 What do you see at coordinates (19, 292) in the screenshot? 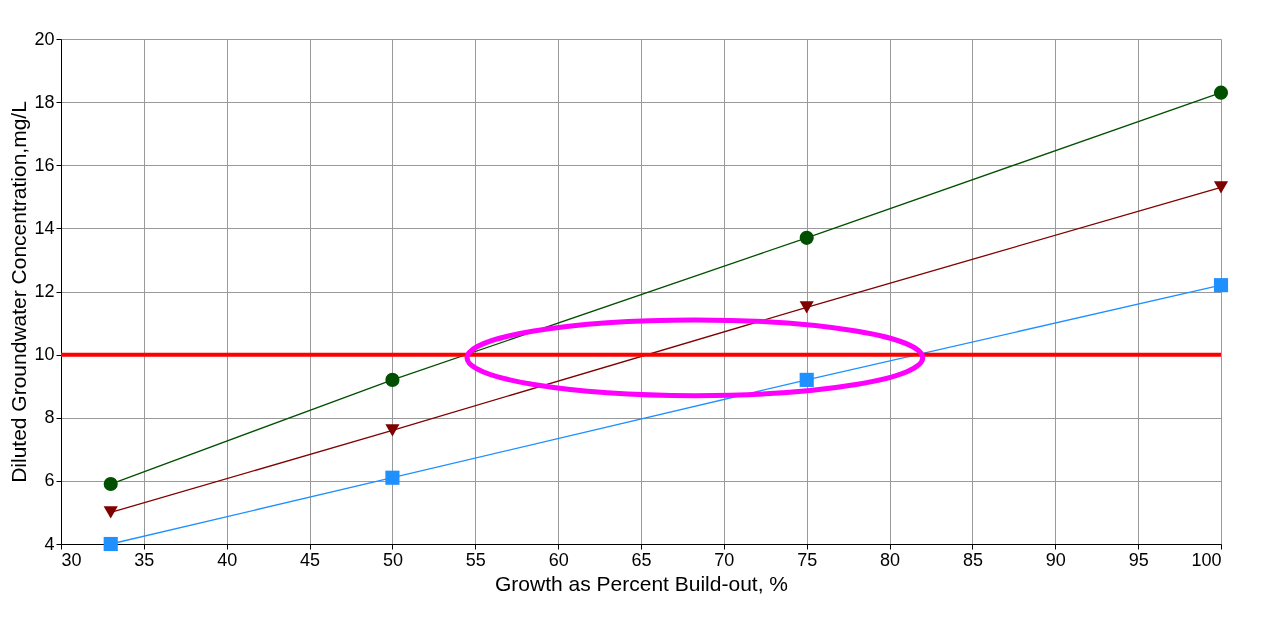
I see `y-axis-title: Diluted Groundwater Concentration,mg/L` at bounding box center [19, 292].